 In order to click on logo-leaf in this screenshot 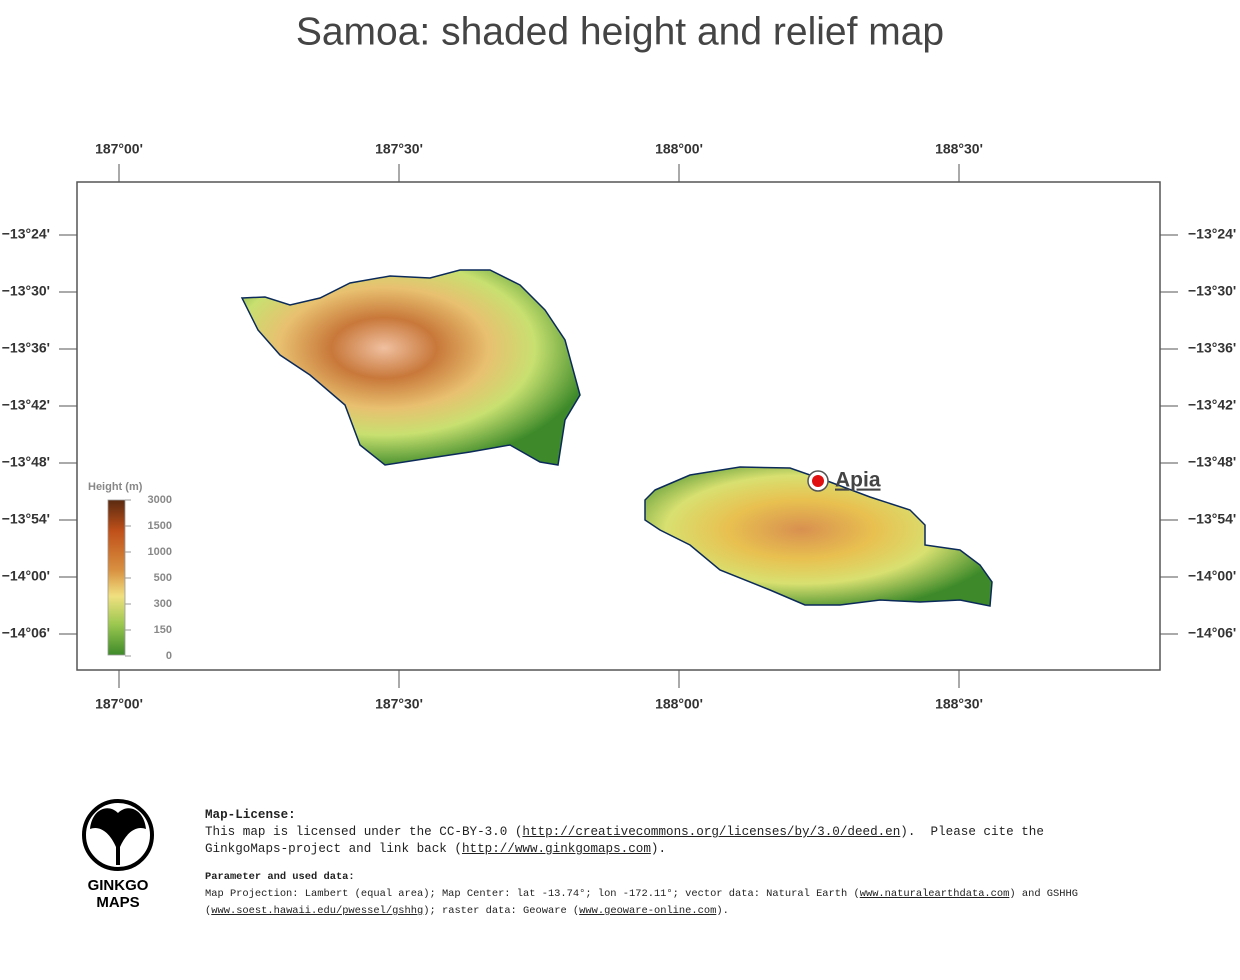, I will do `click(118, 836)`.